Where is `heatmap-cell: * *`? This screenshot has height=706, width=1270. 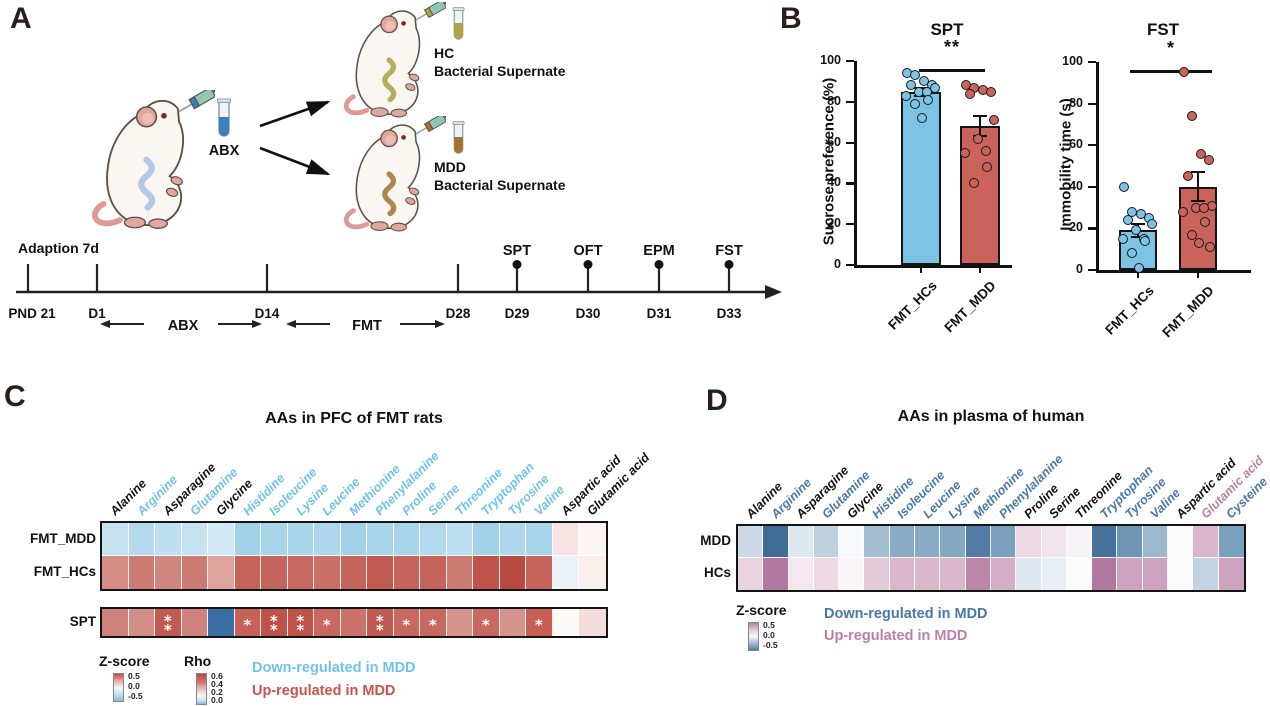
heatmap-cell: * * is located at coordinates (380, 624).